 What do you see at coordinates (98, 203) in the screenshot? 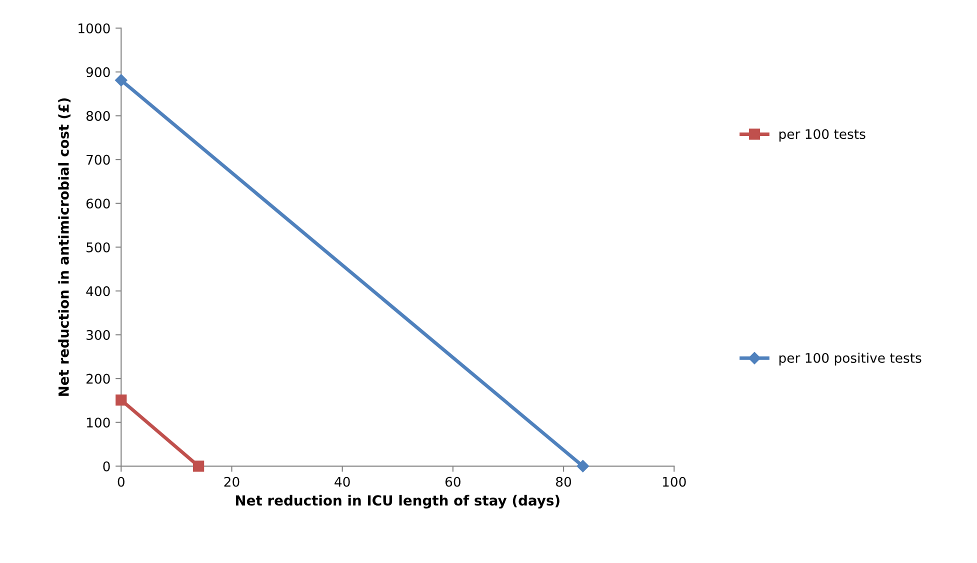
I see `y-tick-label: 600` at bounding box center [98, 203].